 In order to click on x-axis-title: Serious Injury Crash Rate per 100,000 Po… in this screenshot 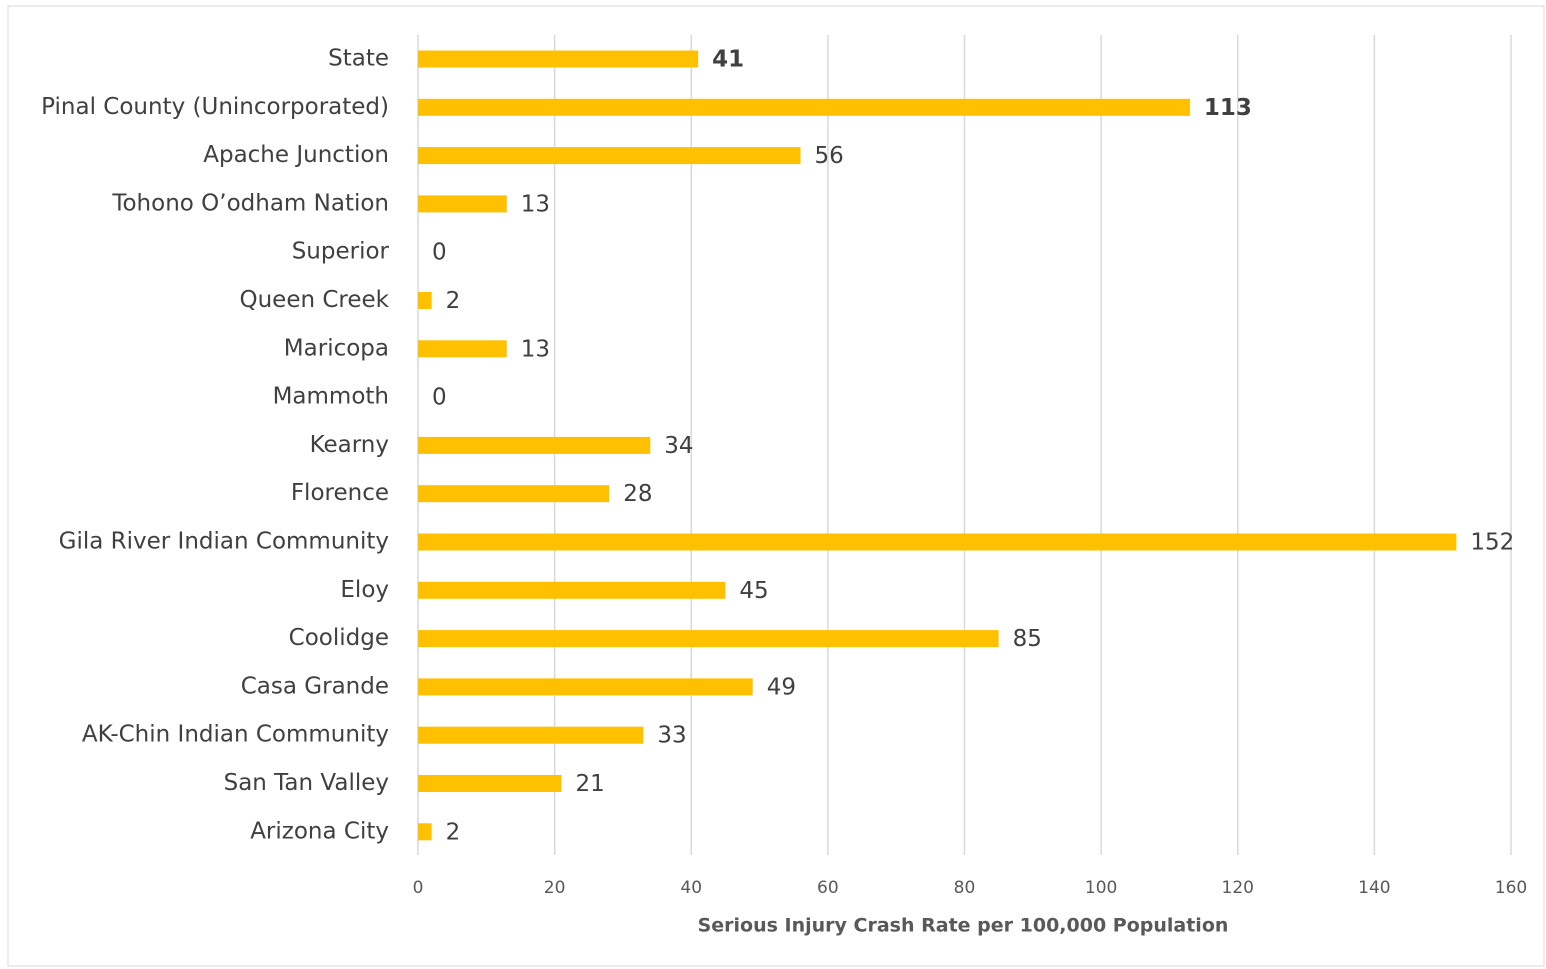, I will do `click(963, 926)`.